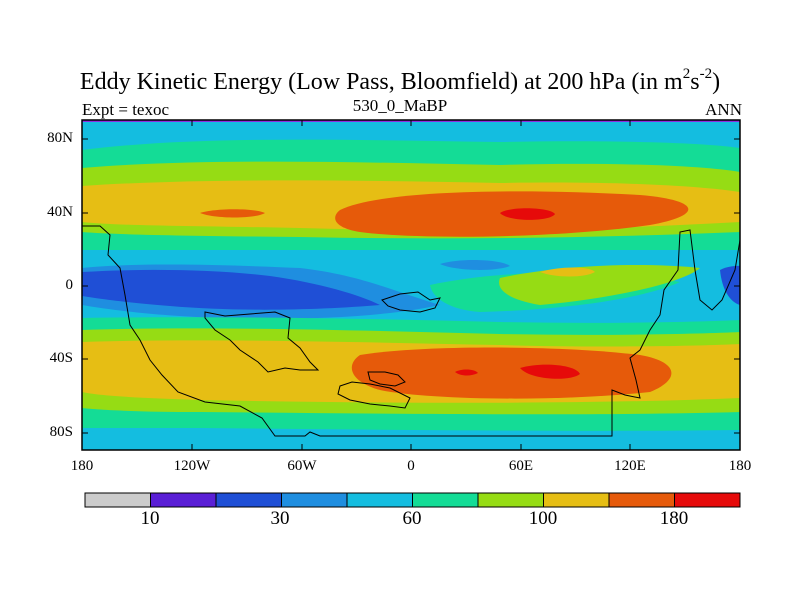 Image resolution: width=800 pixels, height=600 pixels. I want to click on x-tick-label: 120E, so click(630, 466).